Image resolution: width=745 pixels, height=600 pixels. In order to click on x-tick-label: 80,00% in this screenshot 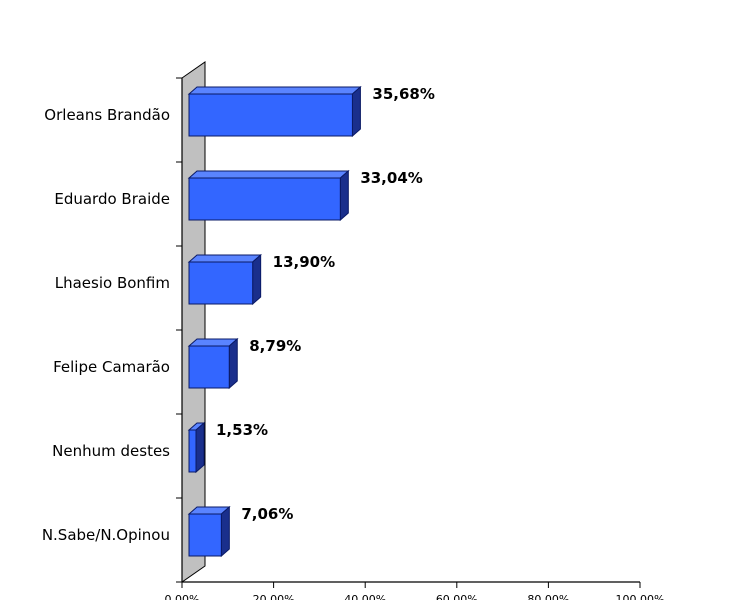, I will do `click(548, 596)`.